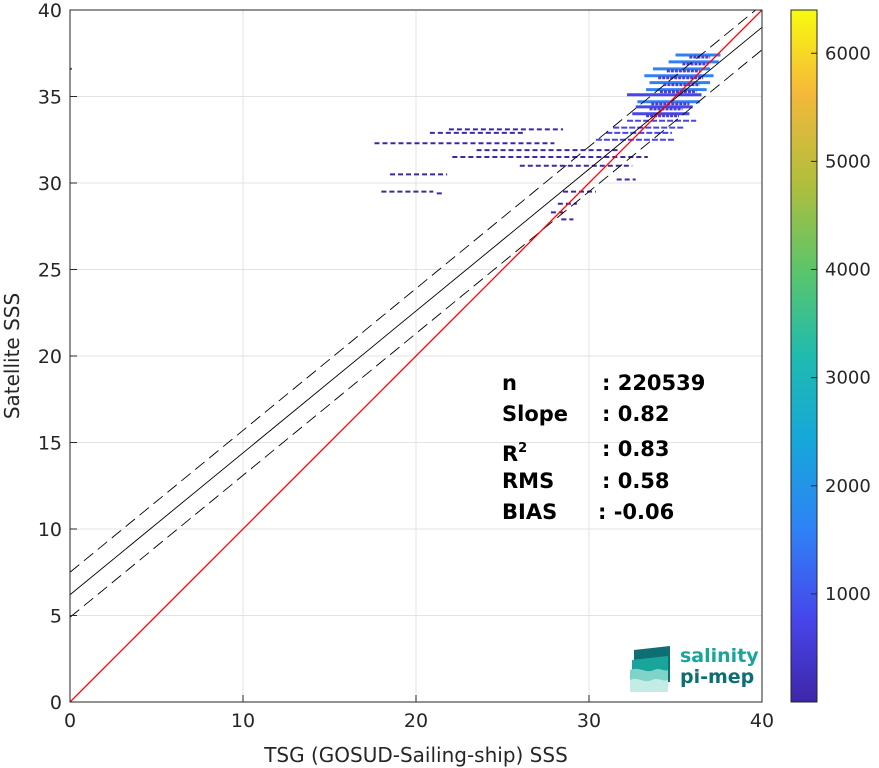  I want to click on y-tick-label: 10, so click(50, 530).